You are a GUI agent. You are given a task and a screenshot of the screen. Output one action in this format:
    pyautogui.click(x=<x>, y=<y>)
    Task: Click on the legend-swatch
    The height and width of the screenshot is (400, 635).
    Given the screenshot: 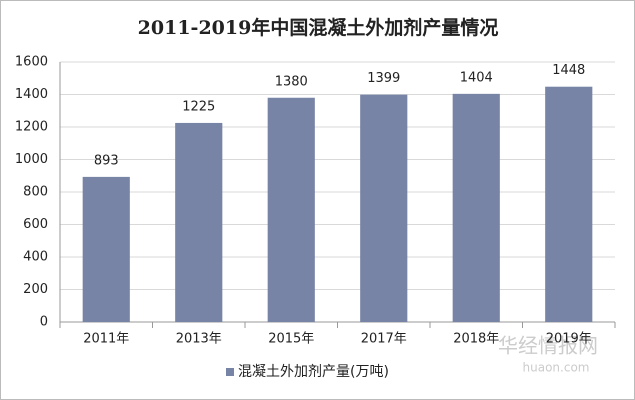 What is the action you would take?
    pyautogui.click(x=230, y=372)
    